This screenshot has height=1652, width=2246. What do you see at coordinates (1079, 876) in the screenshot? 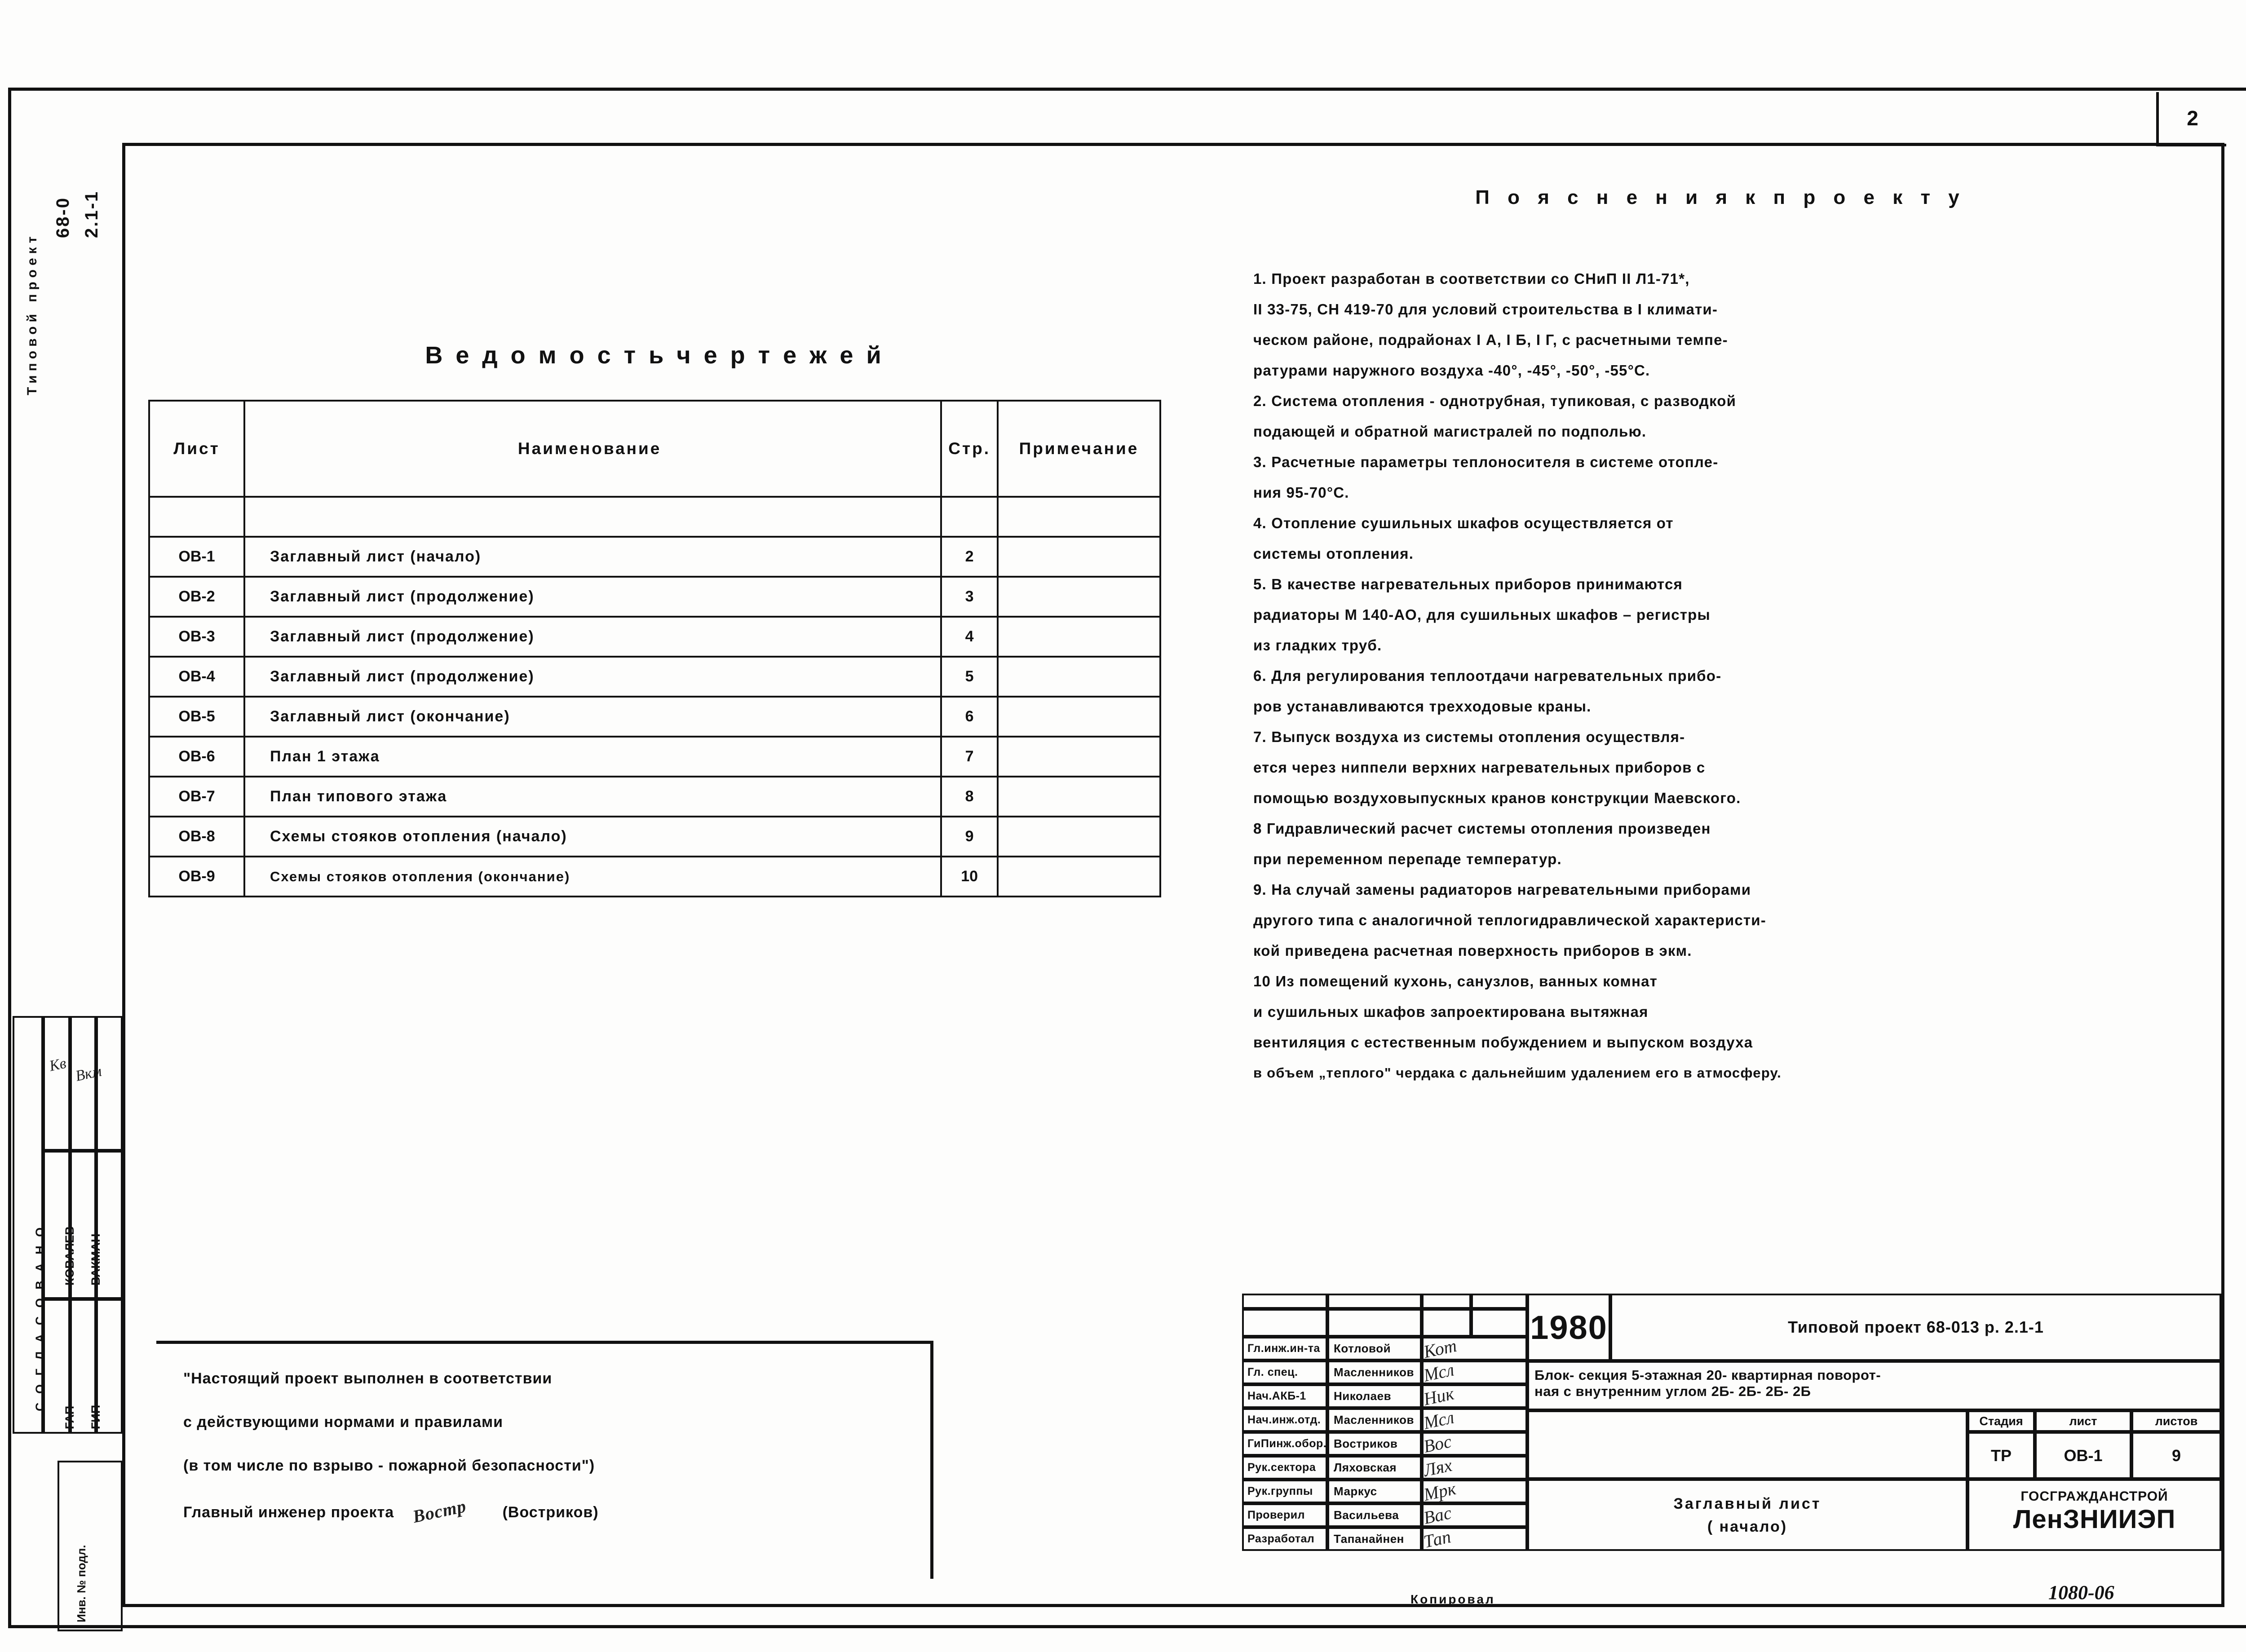
I see `row-8-note` at bounding box center [1079, 876].